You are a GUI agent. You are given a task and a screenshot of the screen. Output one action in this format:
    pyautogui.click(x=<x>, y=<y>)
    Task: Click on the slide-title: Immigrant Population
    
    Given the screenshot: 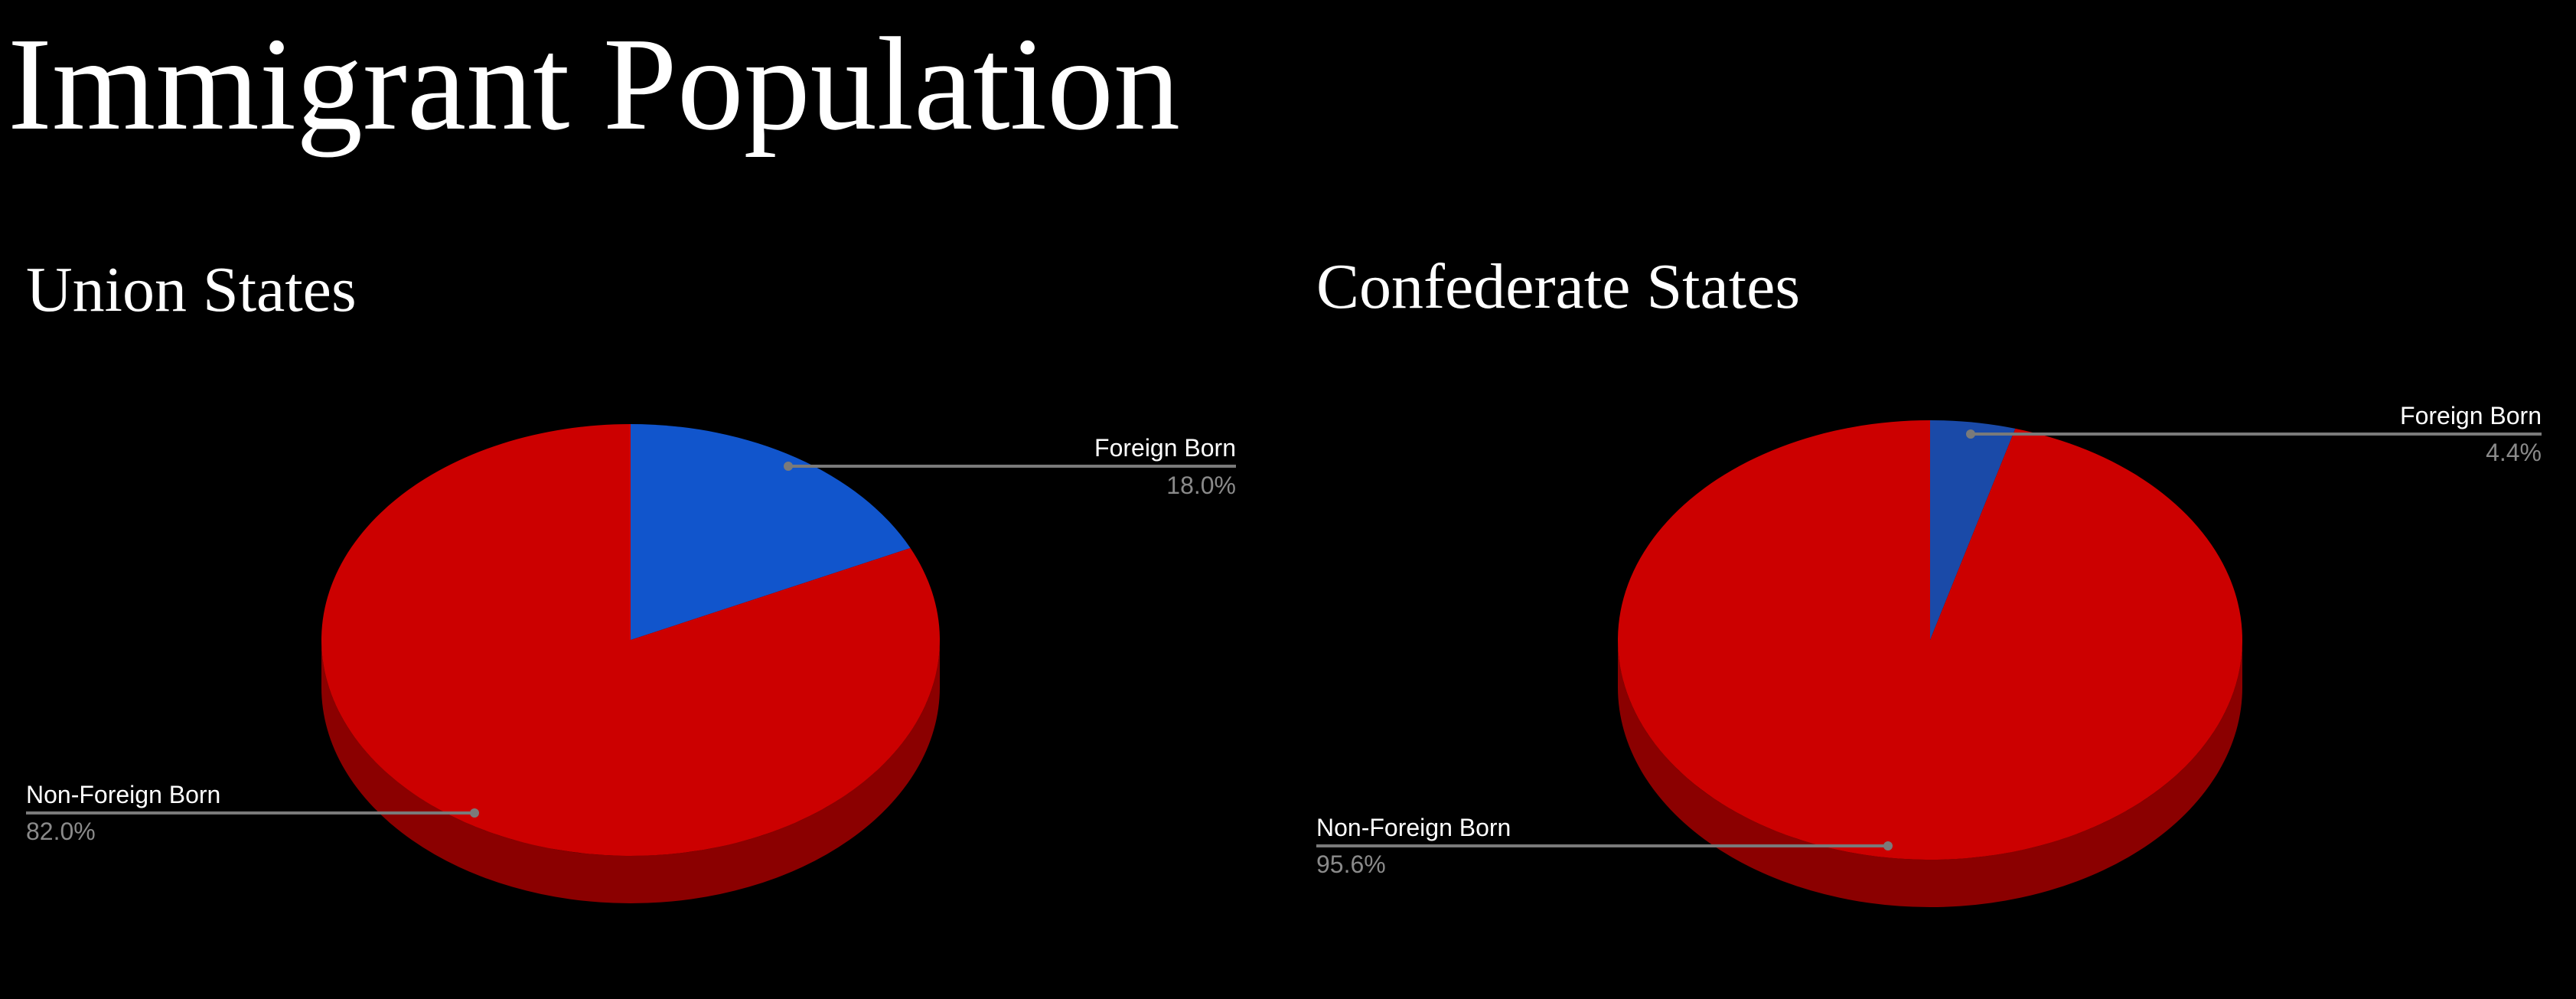 What is the action you would take?
    pyautogui.click(x=594, y=84)
    